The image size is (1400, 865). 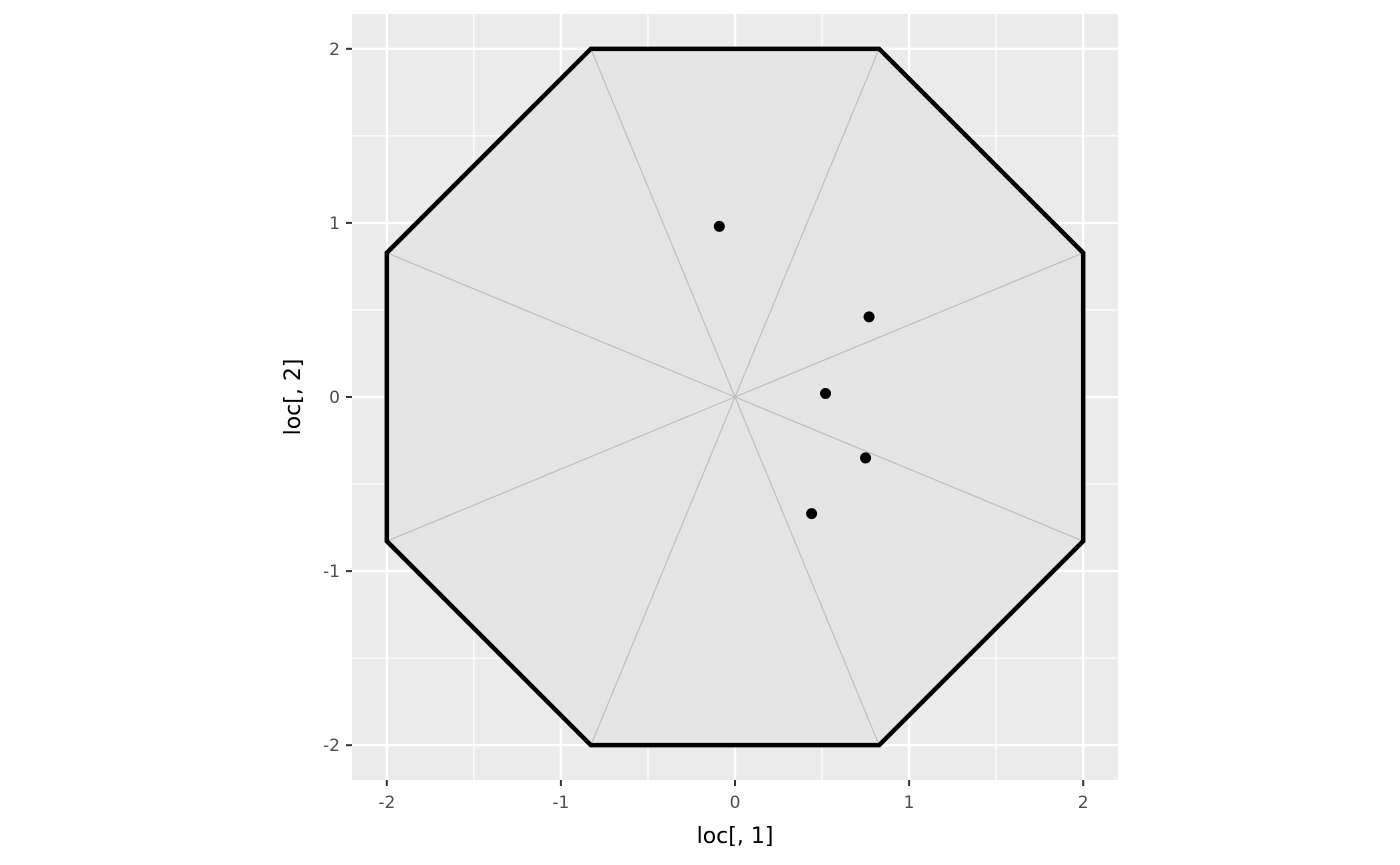 I want to click on x-tick-label: -1, so click(x=560, y=803).